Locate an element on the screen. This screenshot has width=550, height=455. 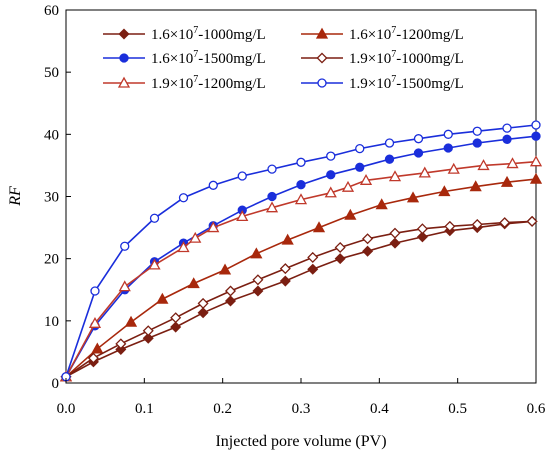
x-tick-label: 0.0 is located at coordinates (66, 409).